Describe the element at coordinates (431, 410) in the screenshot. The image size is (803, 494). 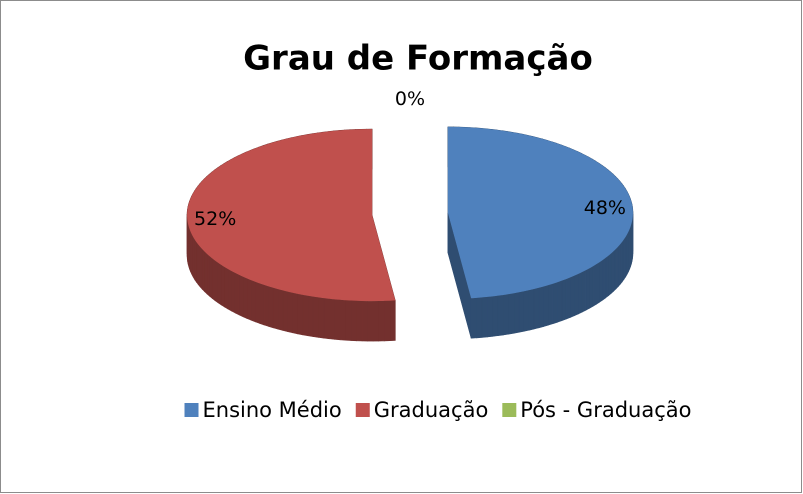
I see `legend-label: Graduação` at that location.